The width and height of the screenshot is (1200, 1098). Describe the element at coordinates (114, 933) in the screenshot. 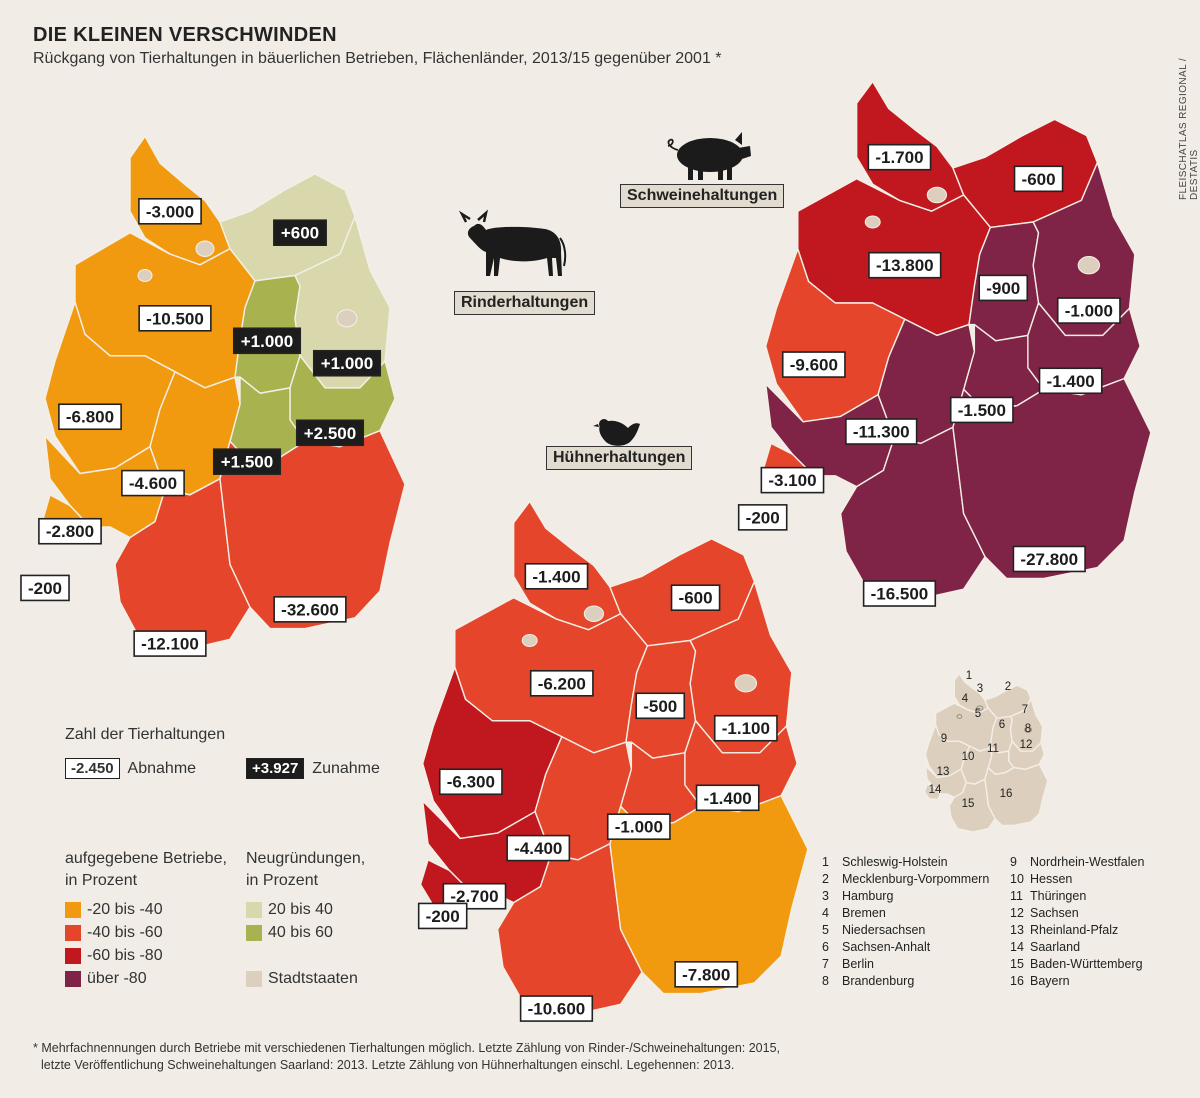

I see `legend-loss-item: -40 bis -60` at that location.